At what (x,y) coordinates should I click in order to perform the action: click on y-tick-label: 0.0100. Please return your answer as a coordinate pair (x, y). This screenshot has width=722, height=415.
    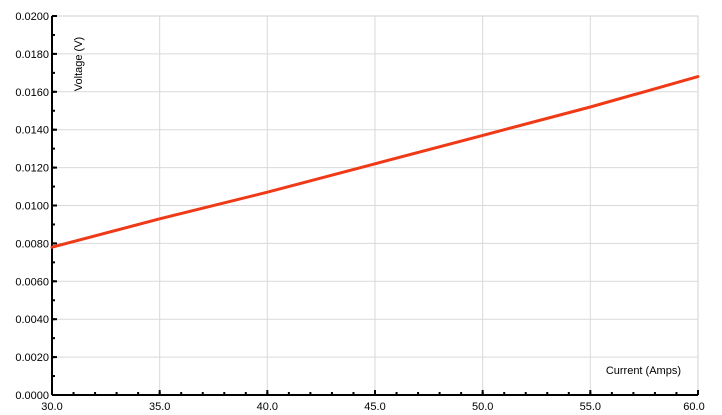
    Looking at the image, I should click on (32, 207).